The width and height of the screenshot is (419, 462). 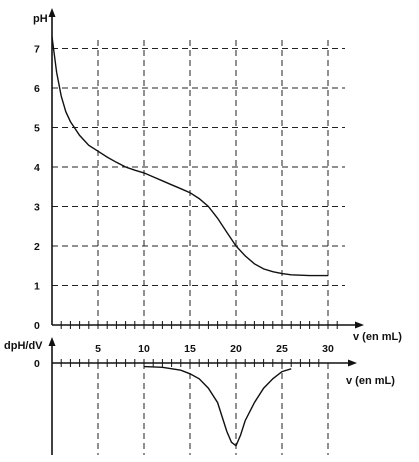 I want to click on derivative-chart-grid, so click(x=213, y=409).